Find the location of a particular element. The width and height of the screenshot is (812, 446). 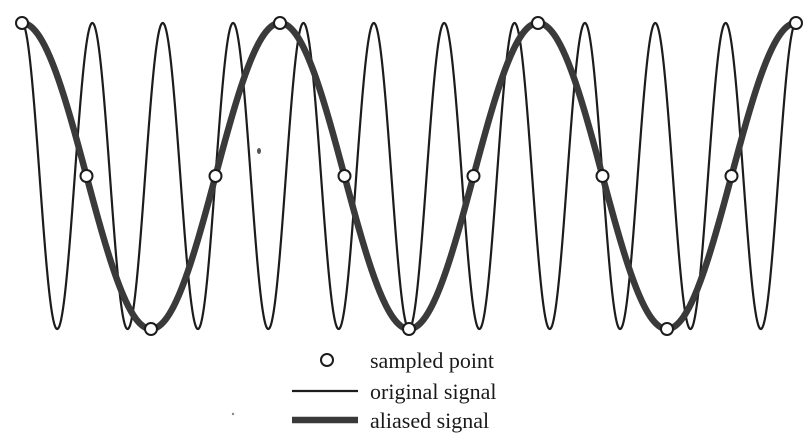

sampled-point-icon is located at coordinates (327, 360).